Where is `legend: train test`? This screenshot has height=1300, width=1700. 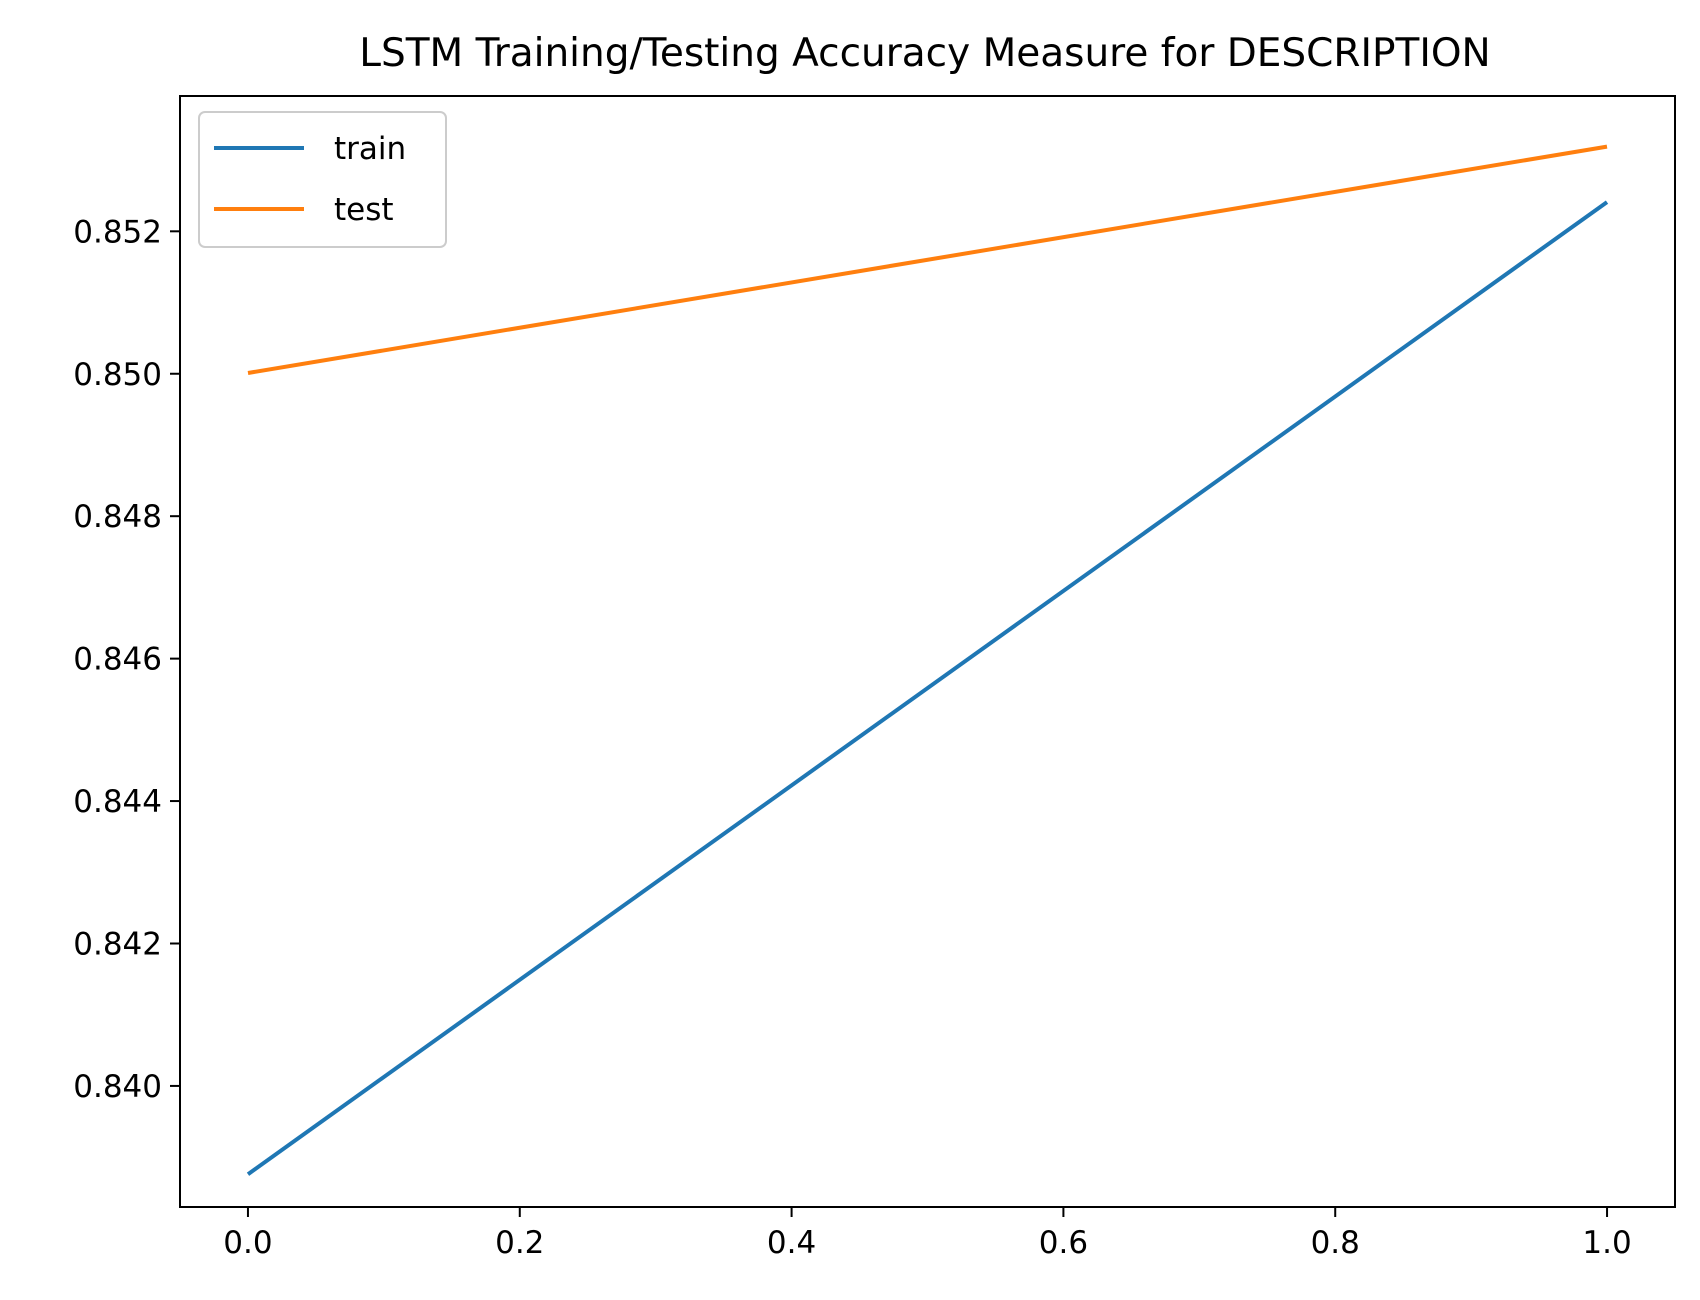
legend: train test is located at coordinates (322, 179).